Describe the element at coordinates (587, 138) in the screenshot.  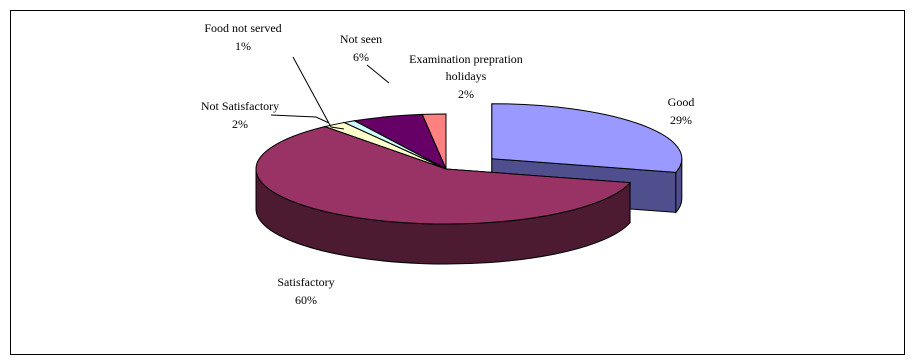
I see `slice-top-good` at that location.